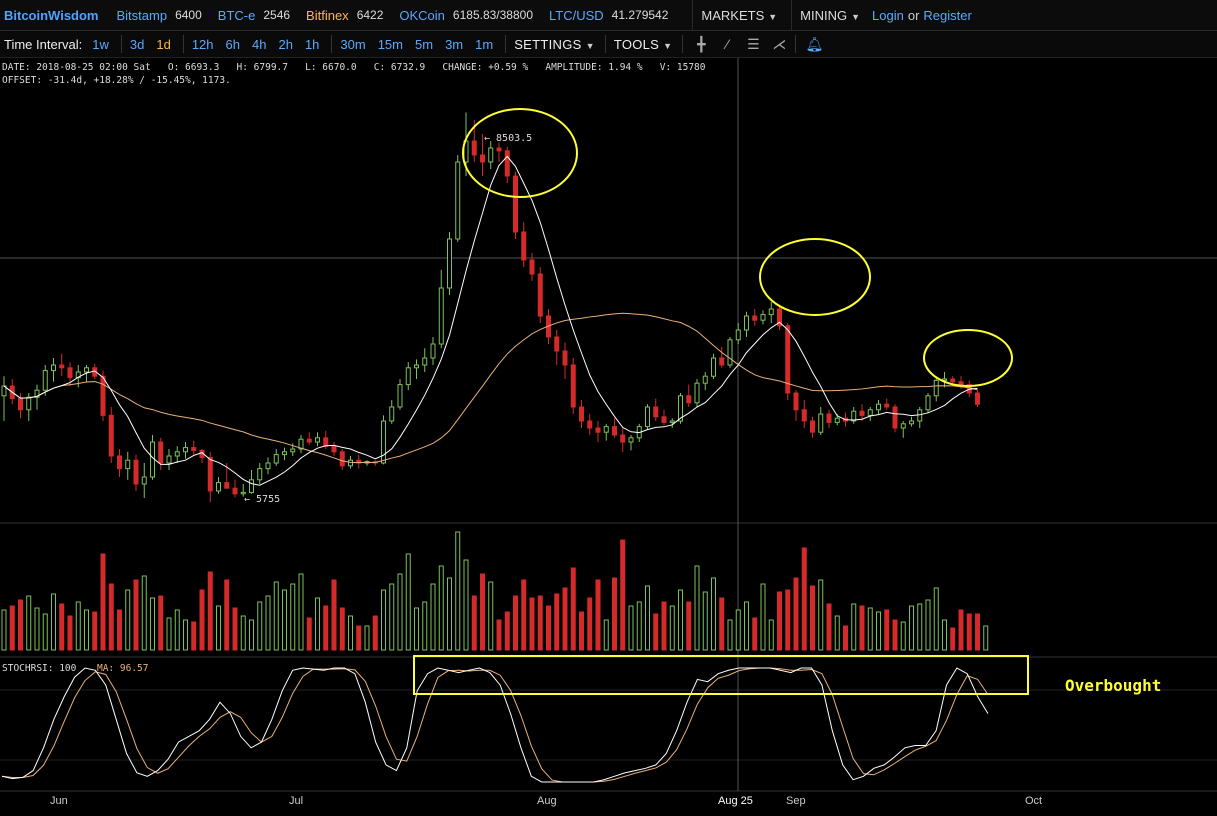 The width and height of the screenshot is (1217, 816). Describe the element at coordinates (947, 15) in the screenshot. I see `register-link: Register` at that location.